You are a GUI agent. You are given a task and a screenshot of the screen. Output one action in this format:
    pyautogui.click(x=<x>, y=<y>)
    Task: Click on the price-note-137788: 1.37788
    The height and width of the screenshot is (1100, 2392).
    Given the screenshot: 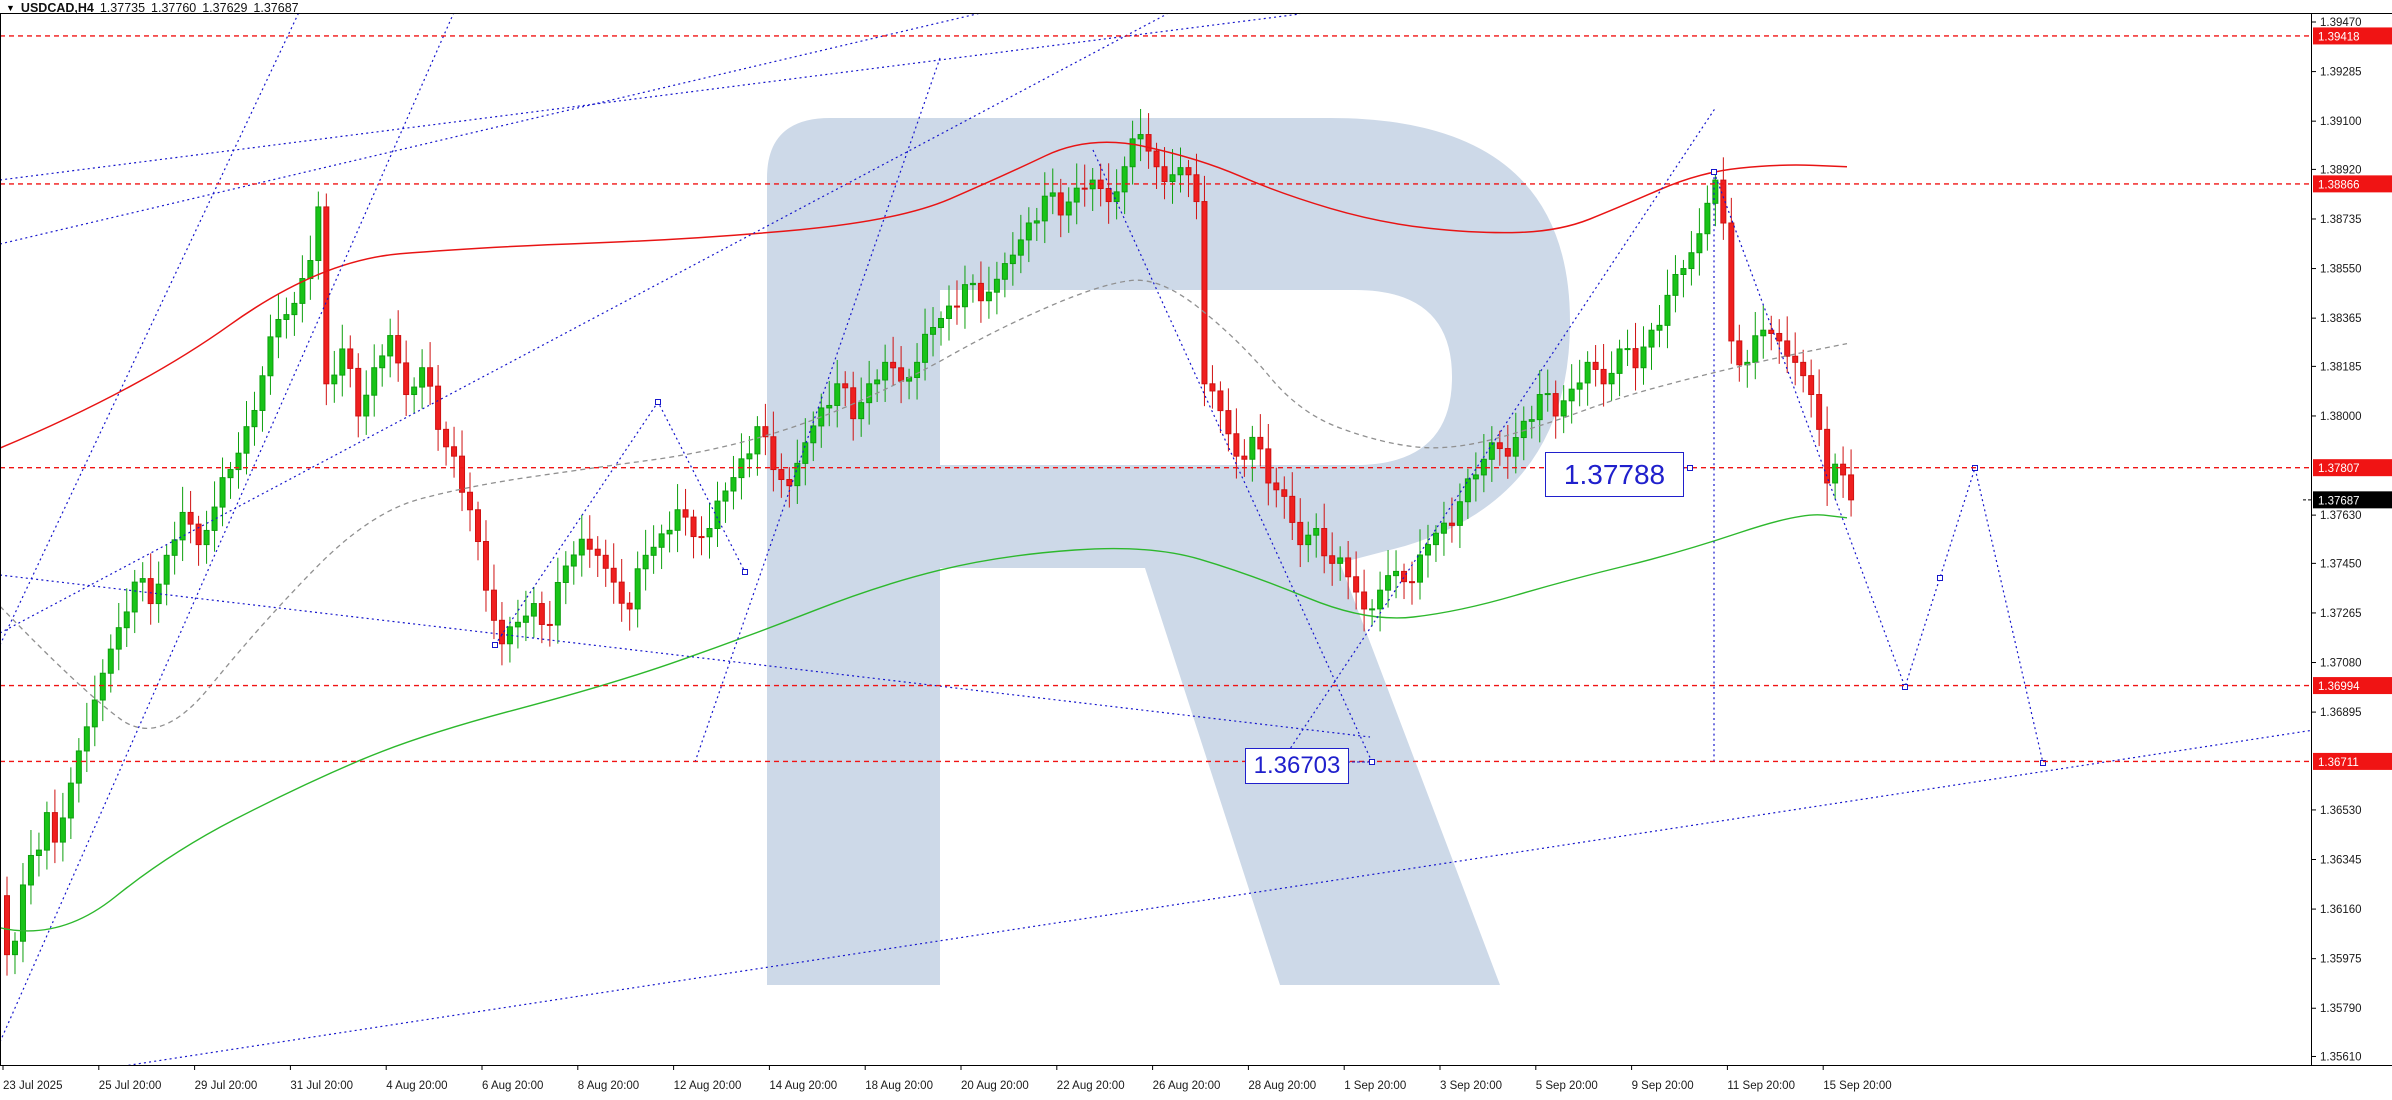 What is the action you would take?
    pyautogui.click(x=1614, y=474)
    